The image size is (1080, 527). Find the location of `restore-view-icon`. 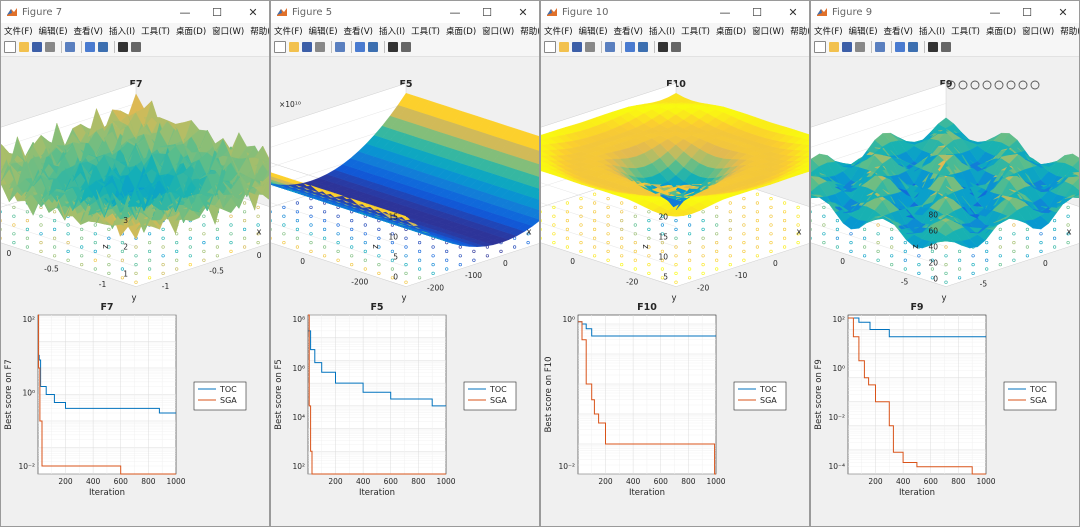

restore-view-icon is located at coordinates (975, 85).